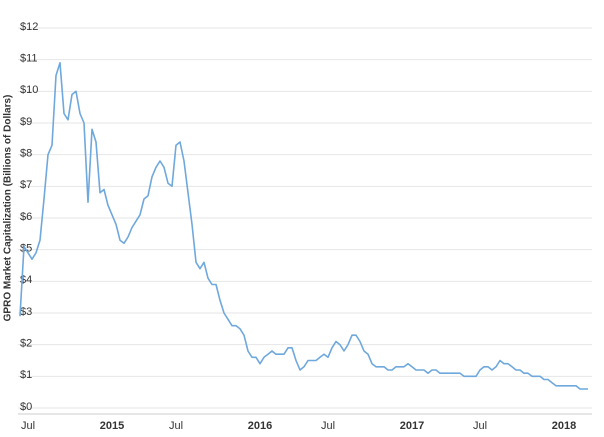 Image resolution: width=604 pixels, height=437 pixels. What do you see at coordinates (26, 122) in the screenshot?
I see `y-tick-label: $9` at bounding box center [26, 122].